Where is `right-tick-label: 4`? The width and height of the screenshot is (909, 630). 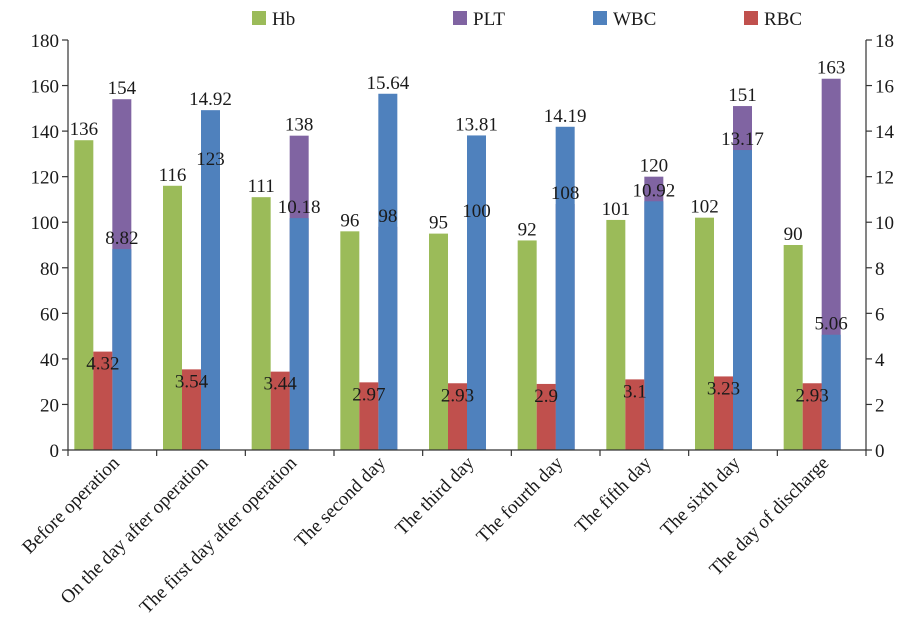 right-tick-label: 4 is located at coordinates (880, 360).